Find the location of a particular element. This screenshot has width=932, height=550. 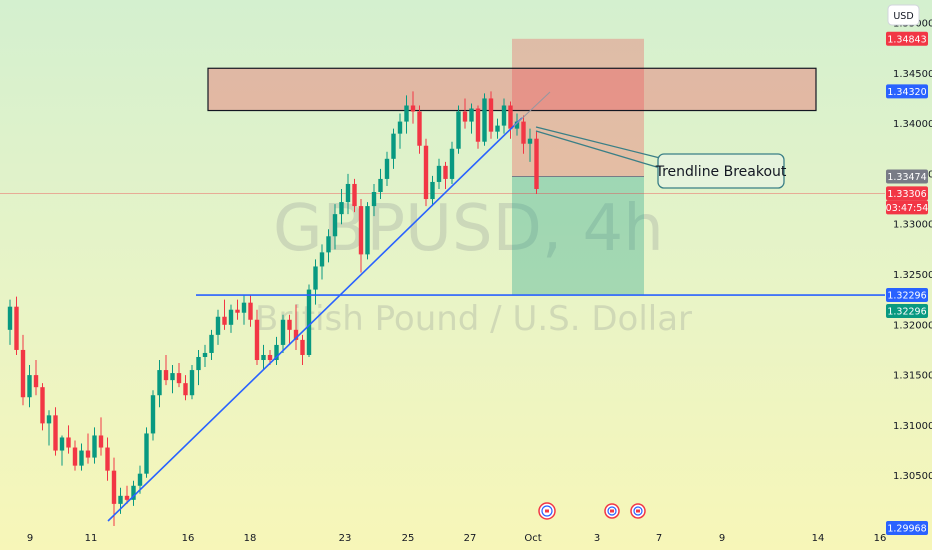

currency-box is located at coordinates (903, 15).